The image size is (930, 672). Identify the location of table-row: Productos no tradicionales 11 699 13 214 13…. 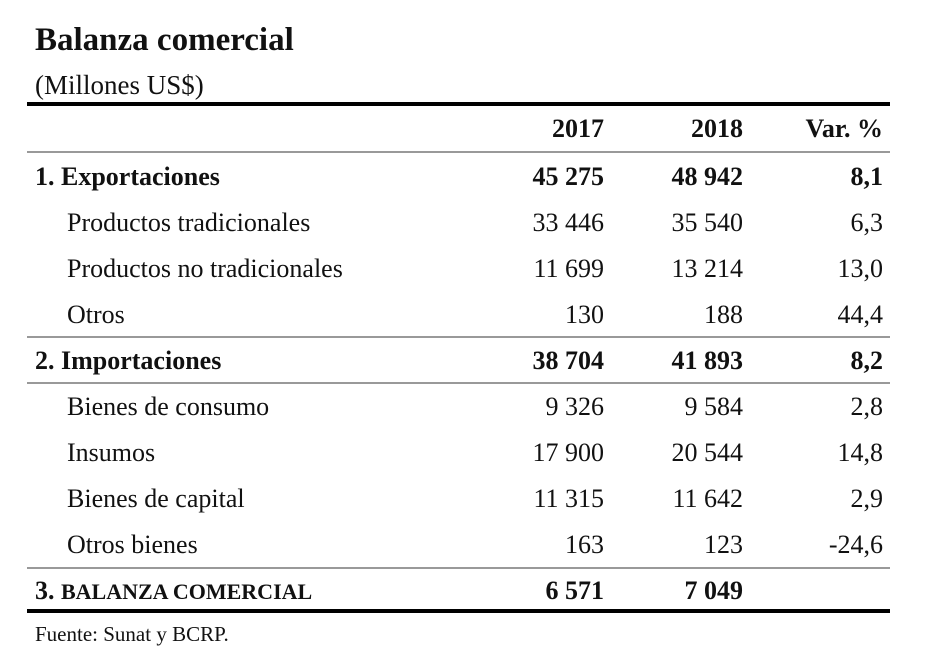
(458, 274).